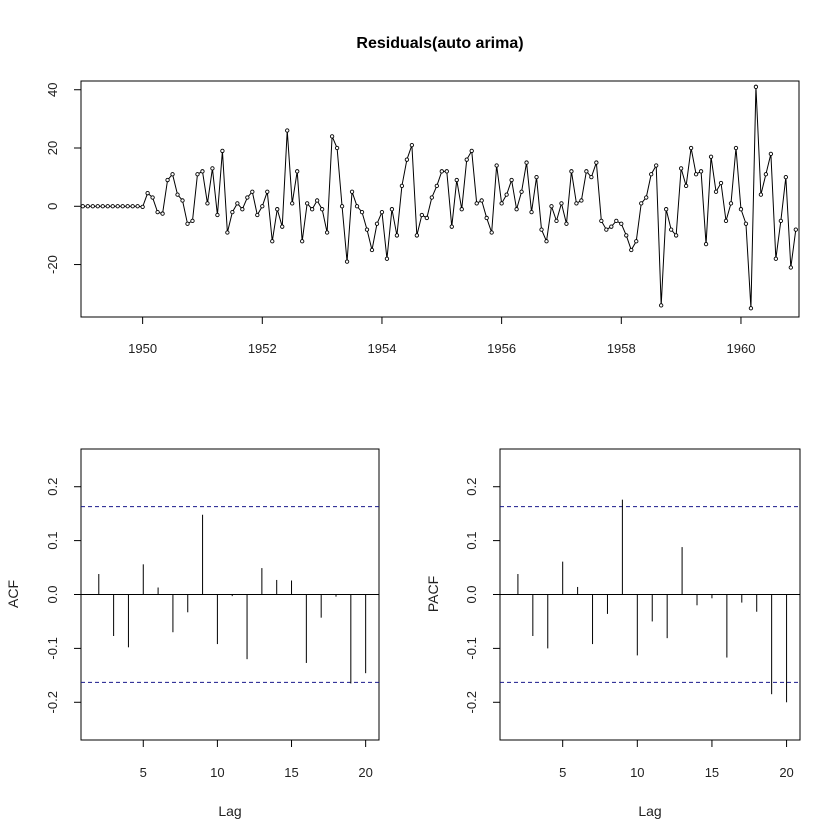 This screenshot has height=840, width=840. I want to click on y-tick-label: 20, so click(52, 148).